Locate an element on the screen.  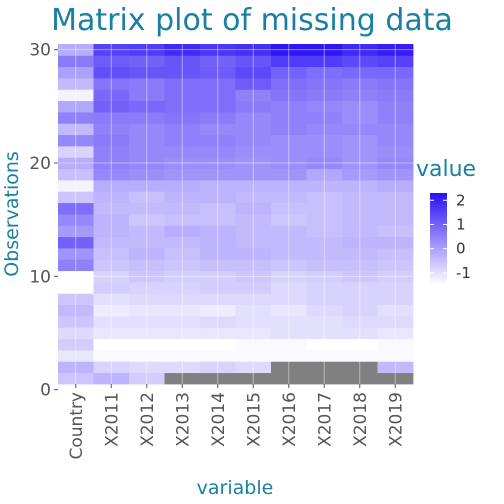
x-tick-label: X2015 is located at coordinates (254, 419).